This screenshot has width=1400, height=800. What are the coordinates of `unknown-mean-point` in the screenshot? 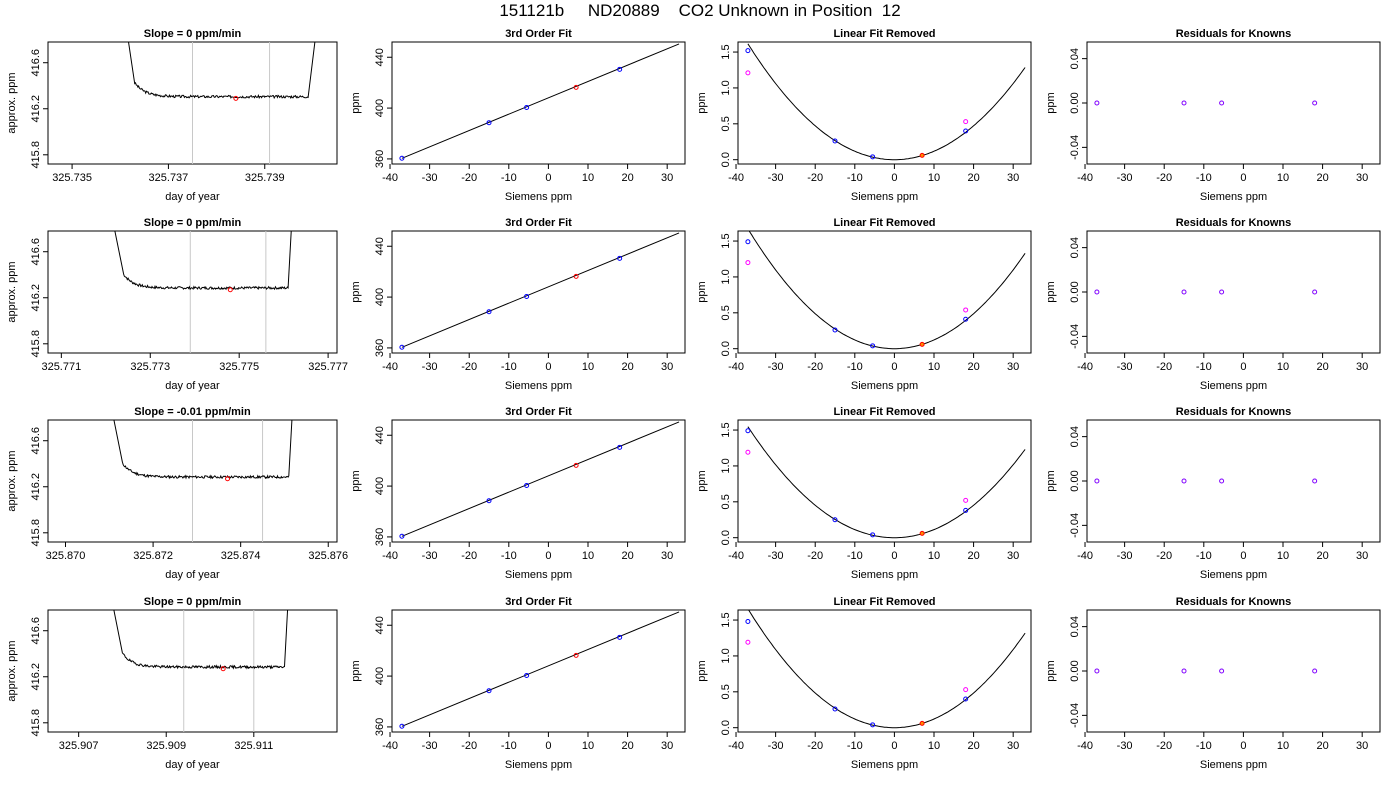 It's located at (236, 98).